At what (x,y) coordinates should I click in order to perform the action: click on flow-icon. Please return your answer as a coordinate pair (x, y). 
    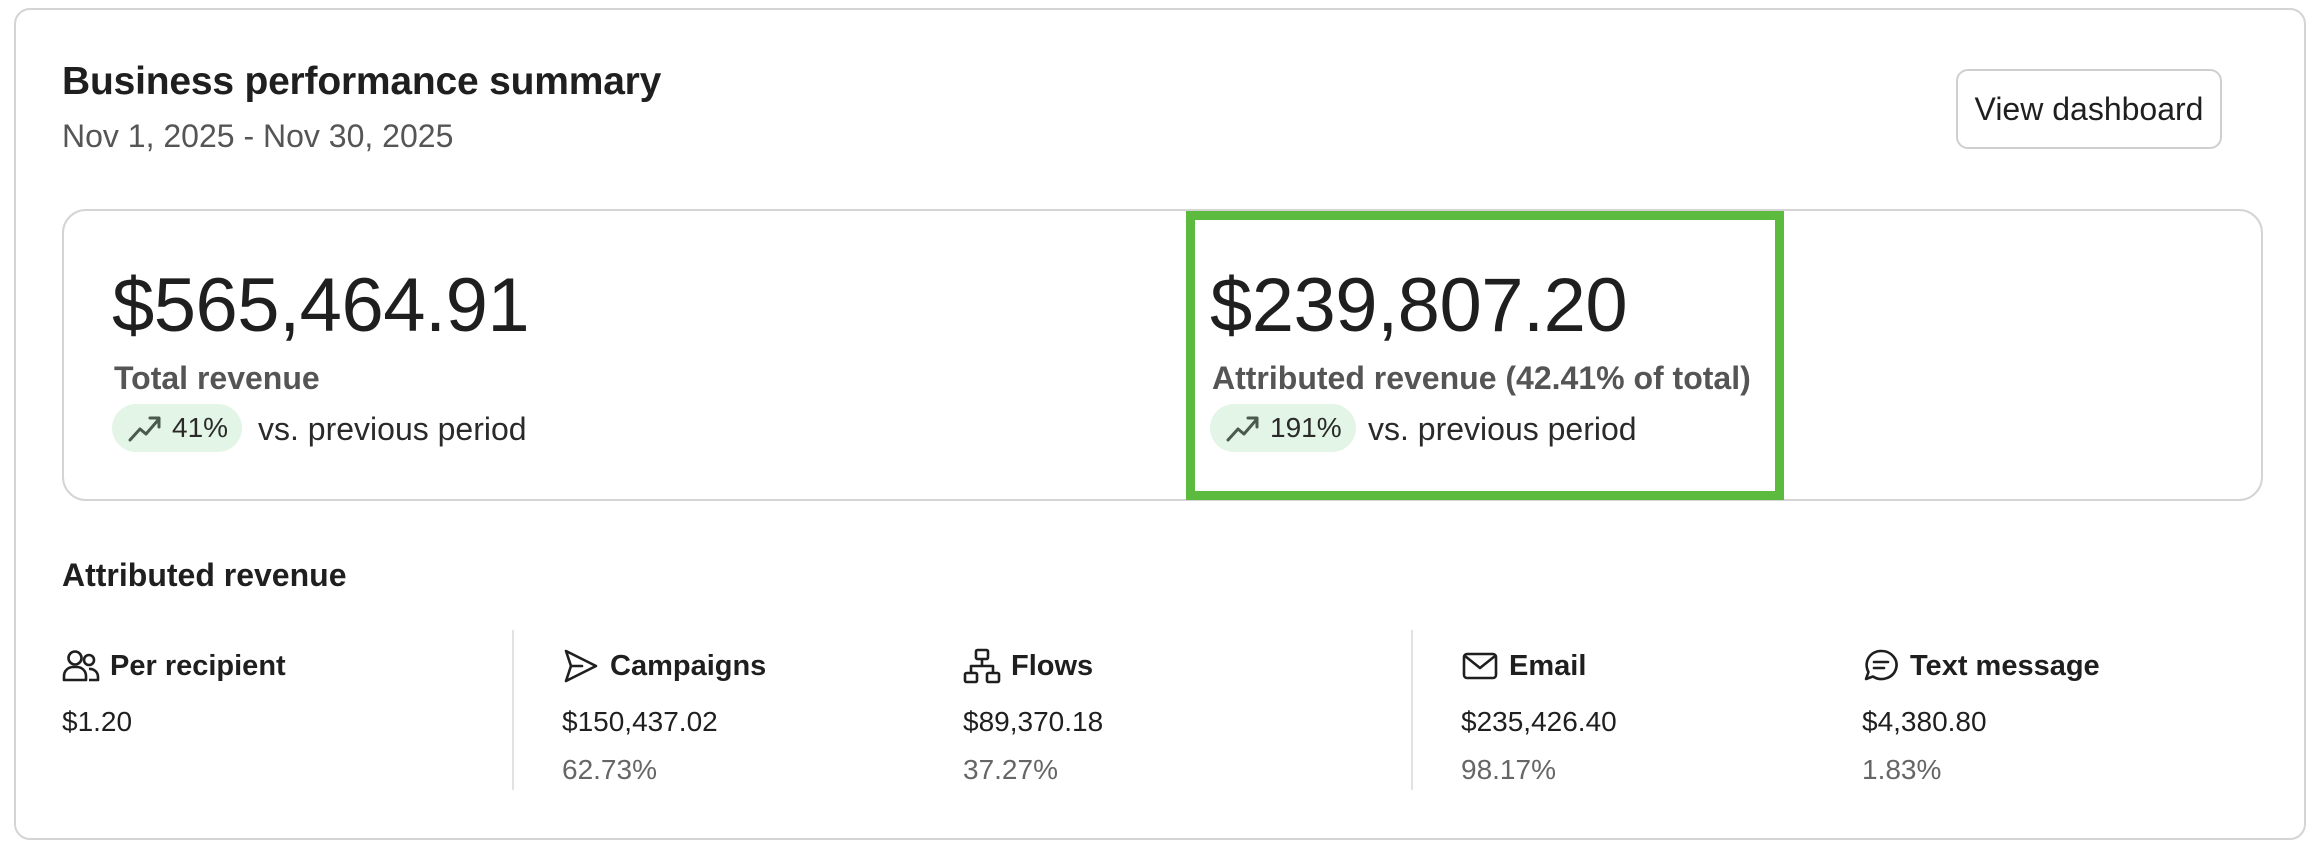
    Looking at the image, I should click on (982, 666).